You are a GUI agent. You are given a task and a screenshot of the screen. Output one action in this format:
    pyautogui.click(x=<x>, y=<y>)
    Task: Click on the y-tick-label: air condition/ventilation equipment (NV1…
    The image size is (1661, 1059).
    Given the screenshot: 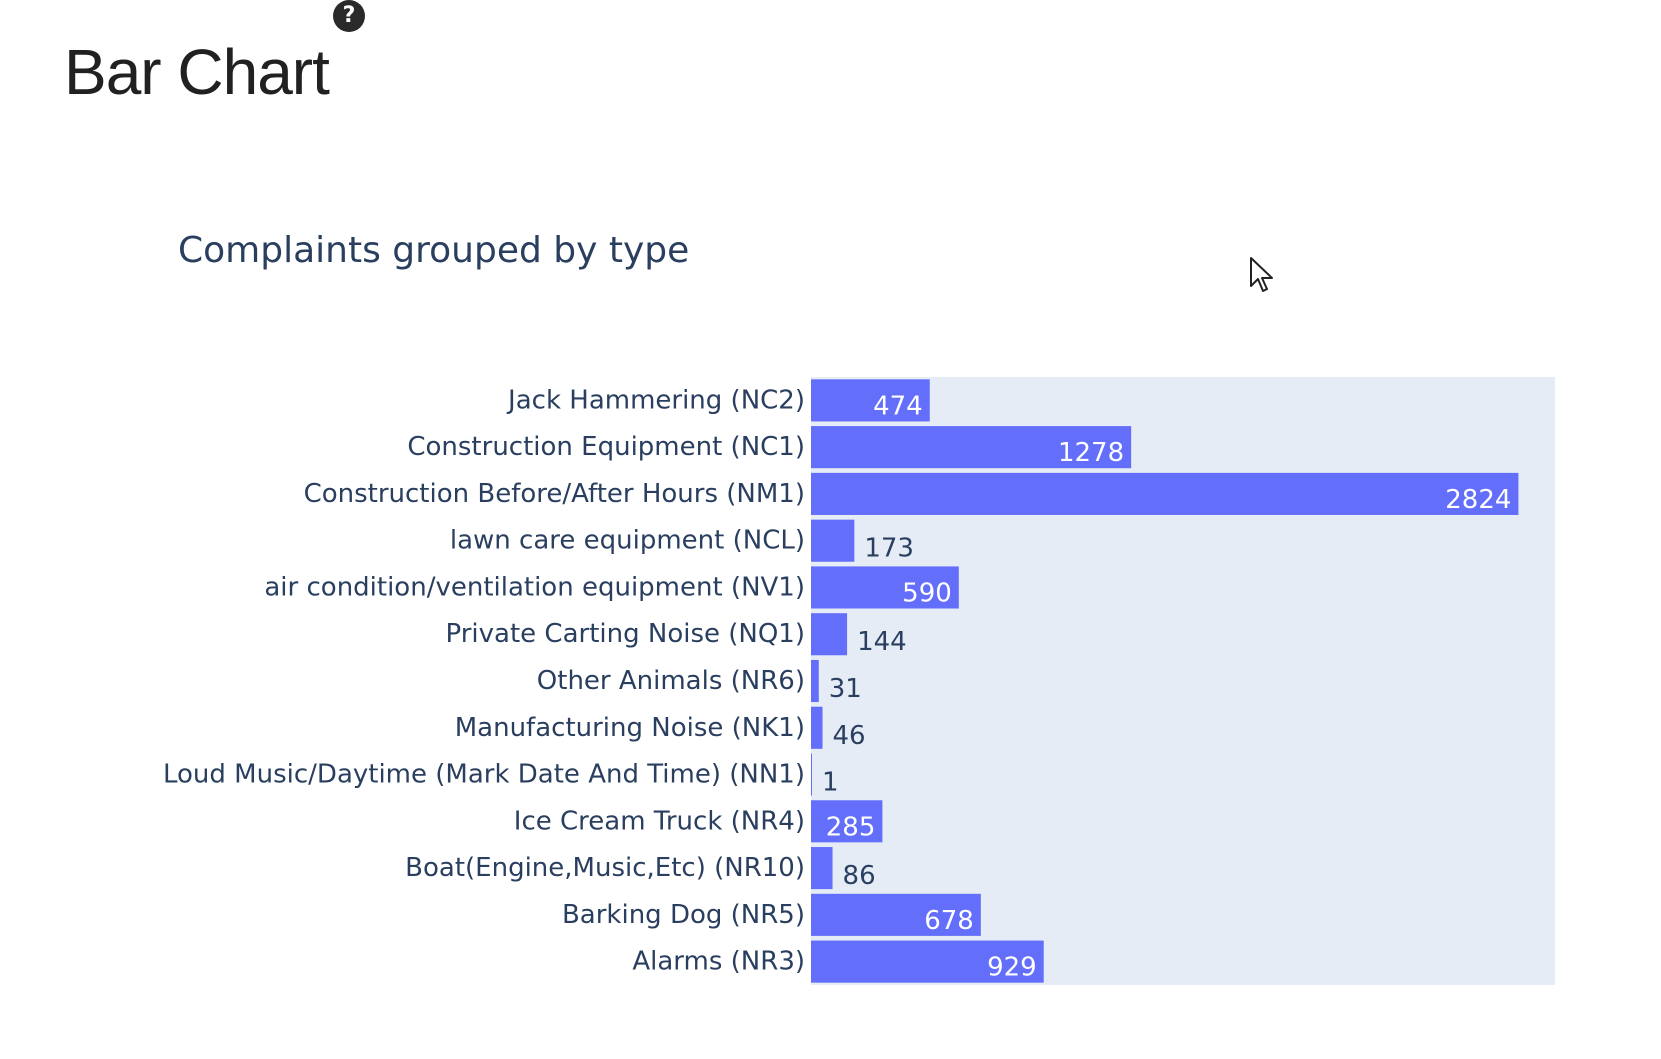 What is the action you would take?
    pyautogui.click(x=534, y=587)
    